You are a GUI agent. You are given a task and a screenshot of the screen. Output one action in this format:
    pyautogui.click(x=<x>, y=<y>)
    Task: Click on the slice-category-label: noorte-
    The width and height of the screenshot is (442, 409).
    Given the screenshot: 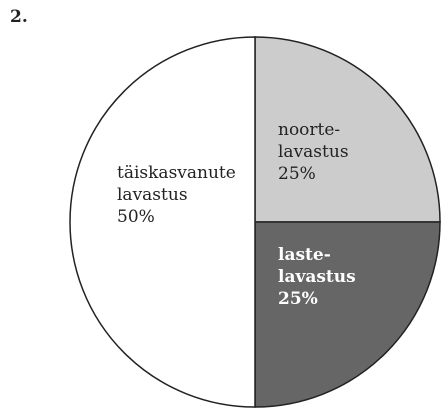 What is the action you would take?
    pyautogui.click(x=309, y=130)
    